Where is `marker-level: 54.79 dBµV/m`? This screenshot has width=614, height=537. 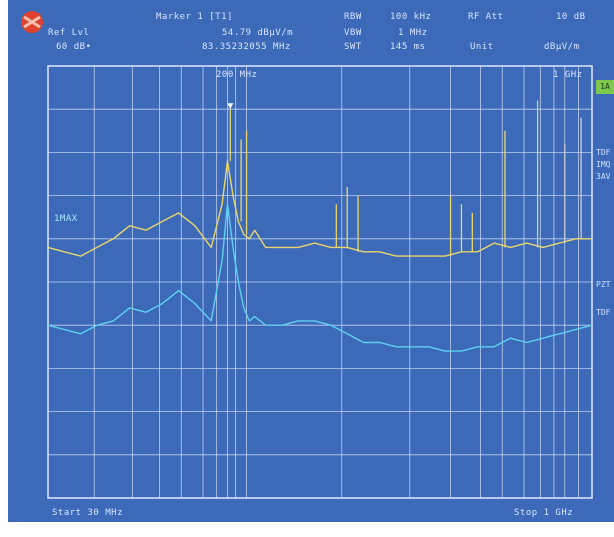
marker-level: 54.79 dBµV/m is located at coordinates (258, 33).